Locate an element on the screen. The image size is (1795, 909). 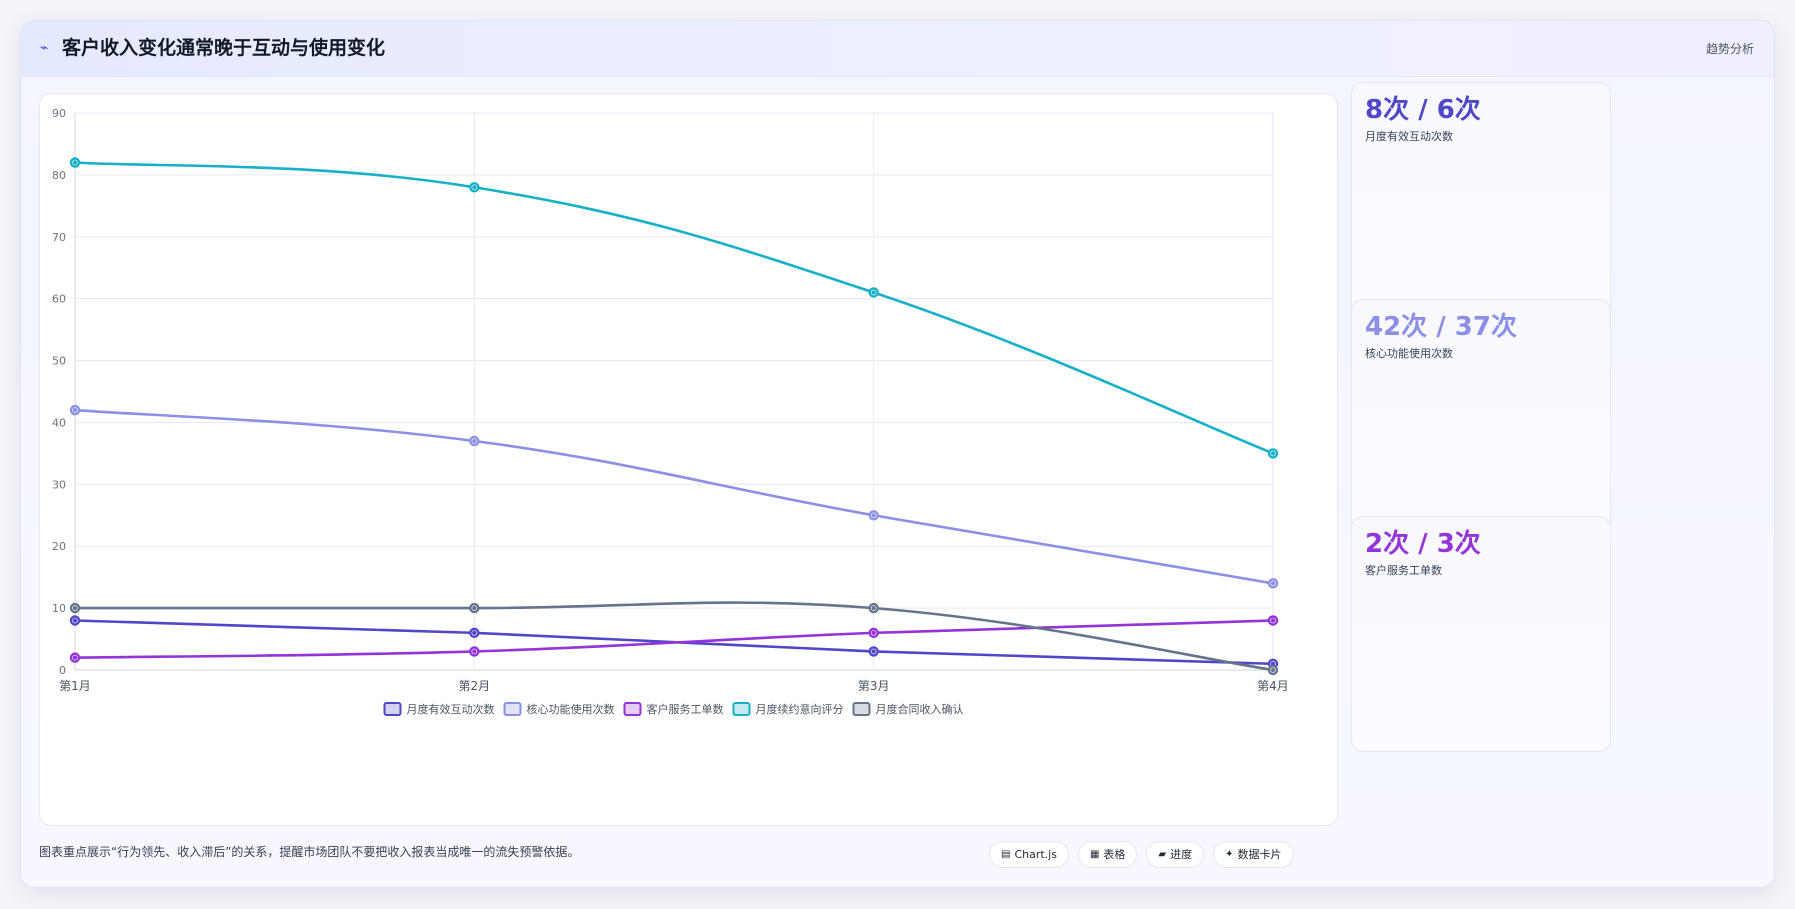
y-tick-label: 50 is located at coordinates (59, 361).